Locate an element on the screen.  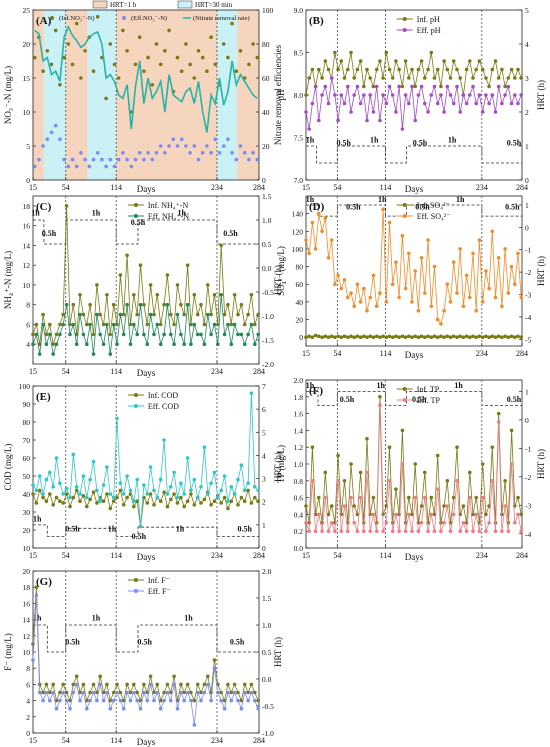
x-tick-label: 114 is located at coordinates (386, 353).